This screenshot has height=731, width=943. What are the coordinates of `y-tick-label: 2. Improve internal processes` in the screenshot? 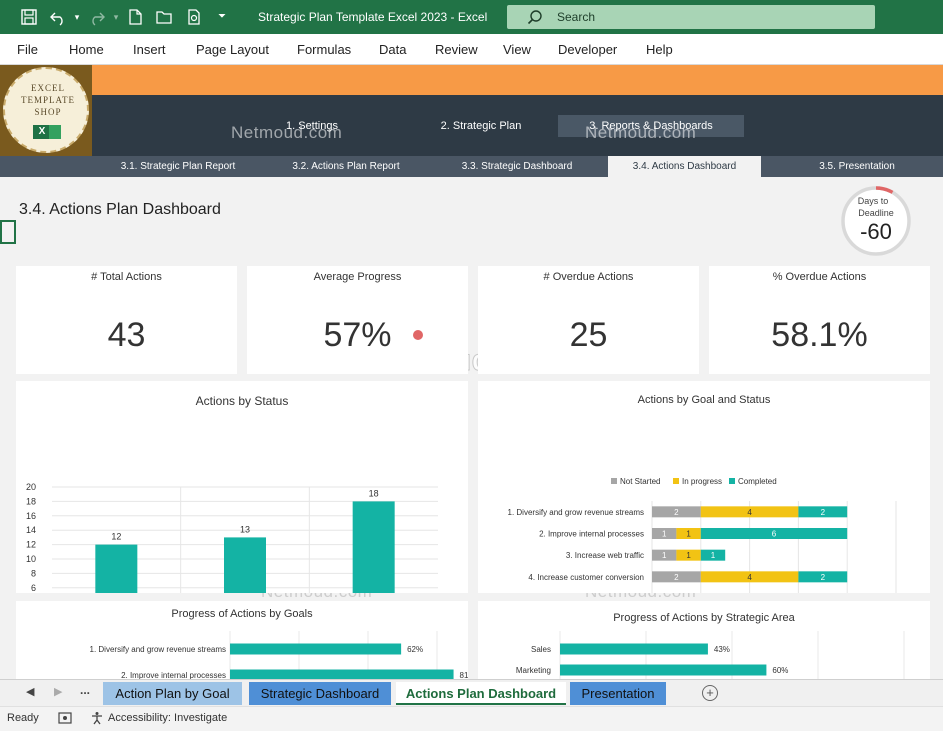 It's located at (591, 534).